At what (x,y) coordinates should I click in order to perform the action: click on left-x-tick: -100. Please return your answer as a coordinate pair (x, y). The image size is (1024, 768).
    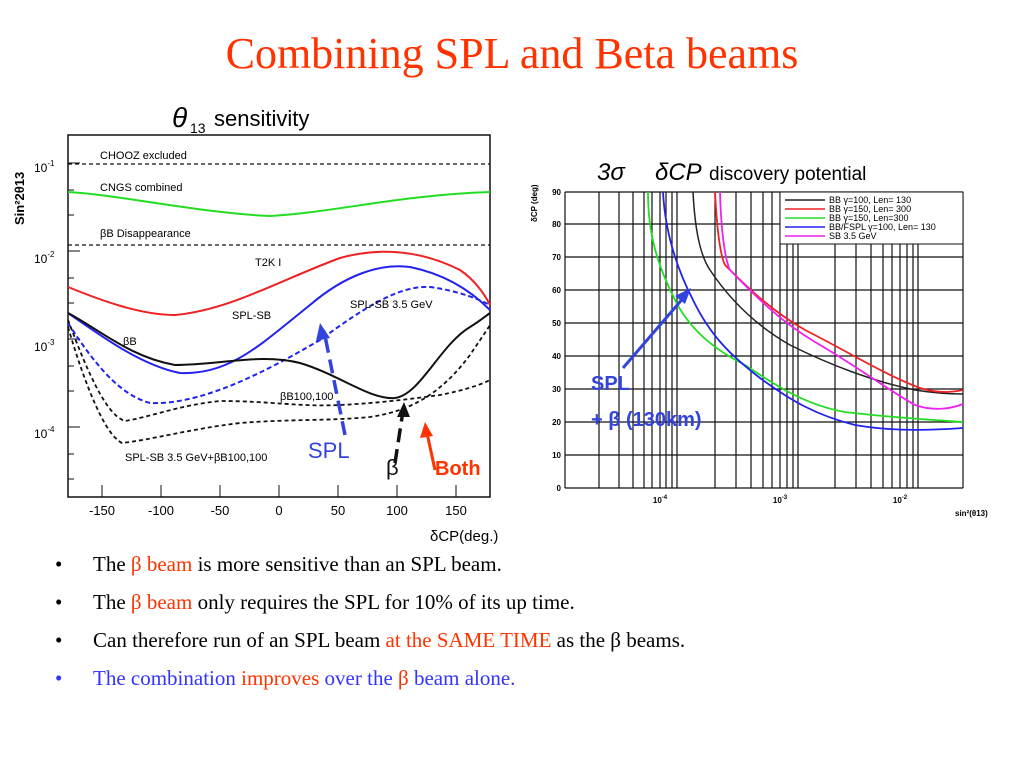
    Looking at the image, I should click on (161, 510).